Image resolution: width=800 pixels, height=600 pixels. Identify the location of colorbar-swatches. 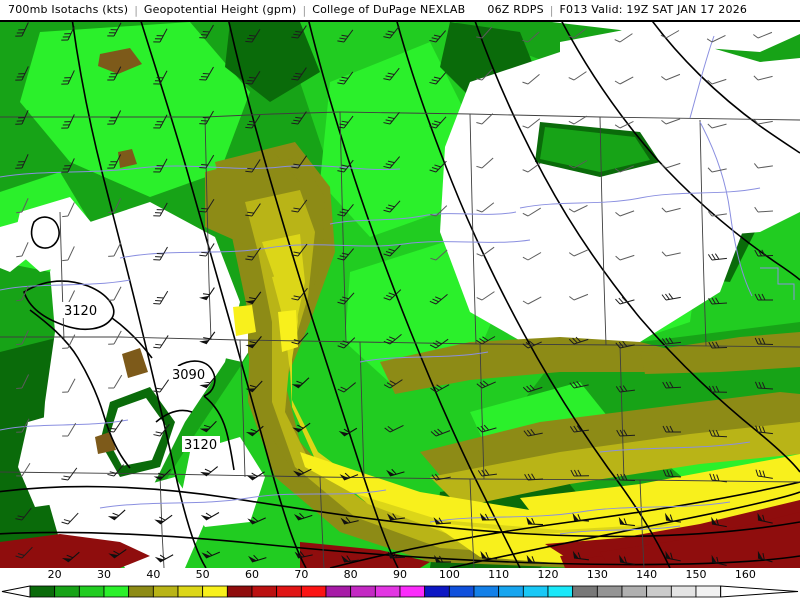
(400, 591).